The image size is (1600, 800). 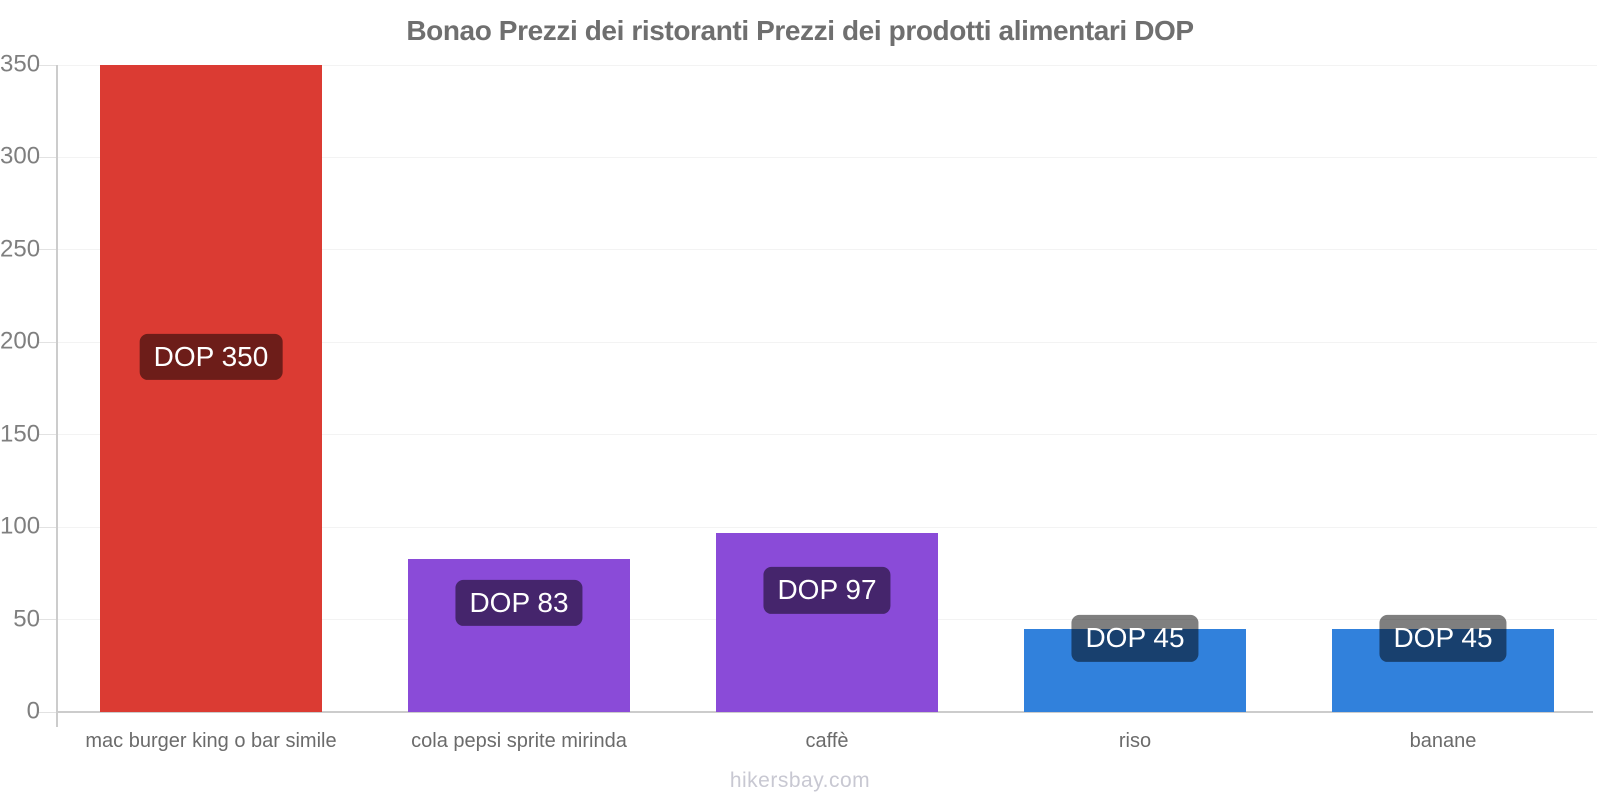 What do you see at coordinates (26, 619) in the screenshot?
I see `y-axis-tick-label: 50` at bounding box center [26, 619].